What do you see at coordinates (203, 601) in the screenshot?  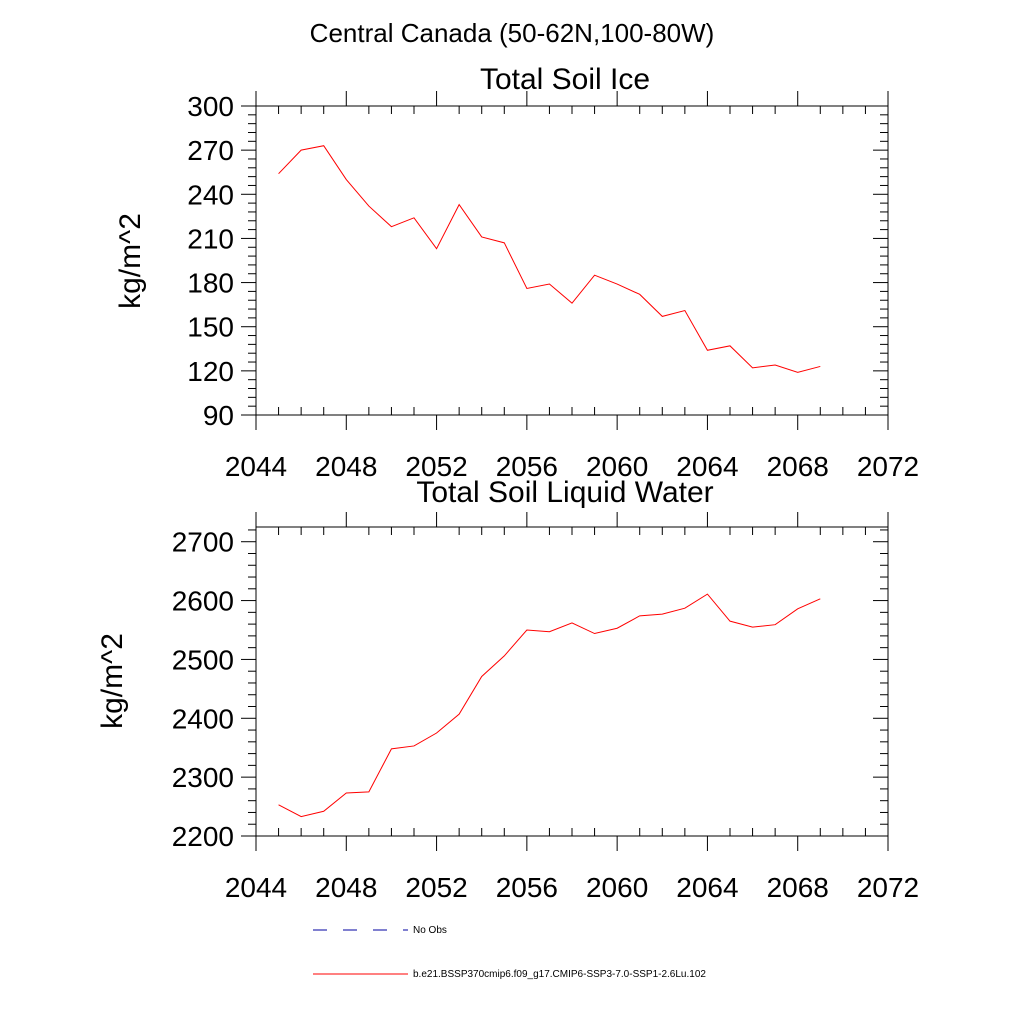 I see `y-tick-label: 2600` at bounding box center [203, 601].